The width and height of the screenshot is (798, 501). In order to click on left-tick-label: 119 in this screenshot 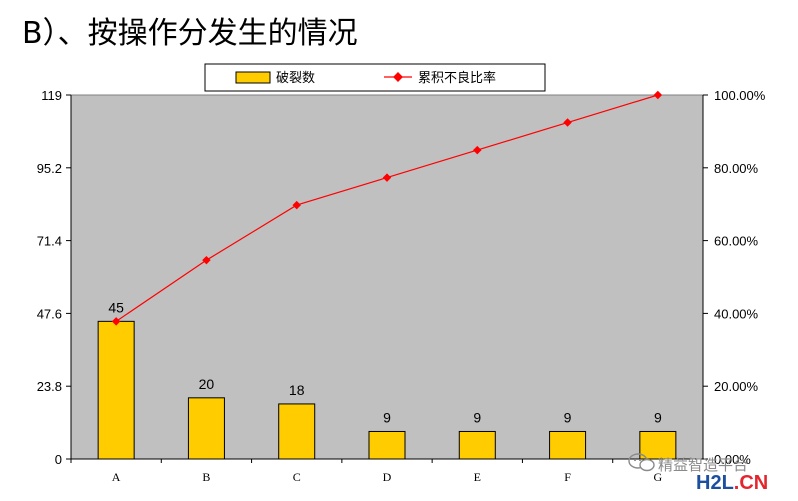, I will do `click(51, 95)`.